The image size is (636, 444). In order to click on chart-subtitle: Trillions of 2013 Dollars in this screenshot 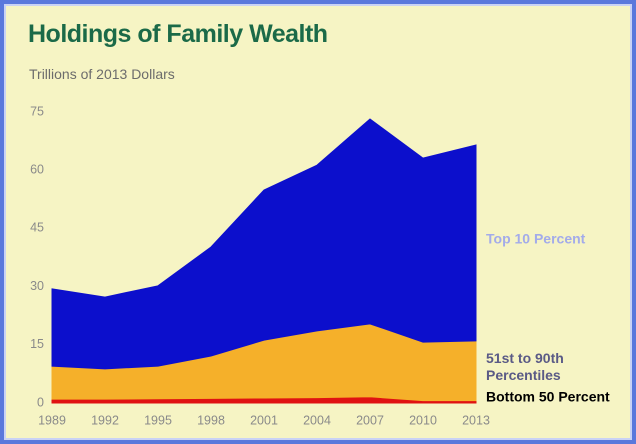, I will do `click(102, 74)`.